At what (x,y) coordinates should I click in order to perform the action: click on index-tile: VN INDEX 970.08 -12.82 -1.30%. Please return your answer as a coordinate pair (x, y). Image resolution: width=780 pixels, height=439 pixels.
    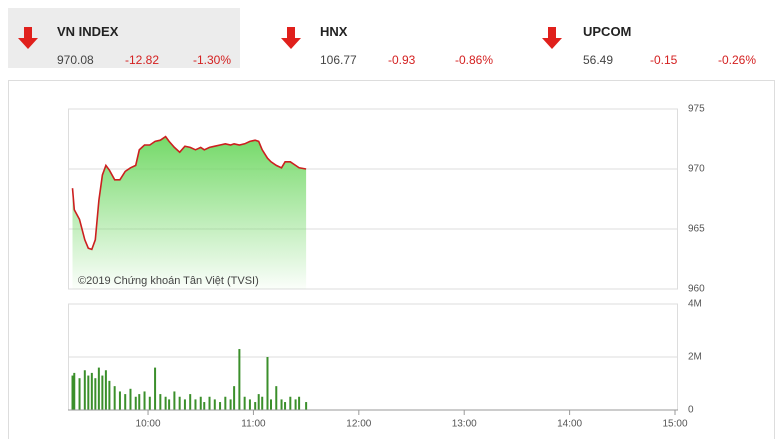
    Looking at the image, I should click on (124, 38).